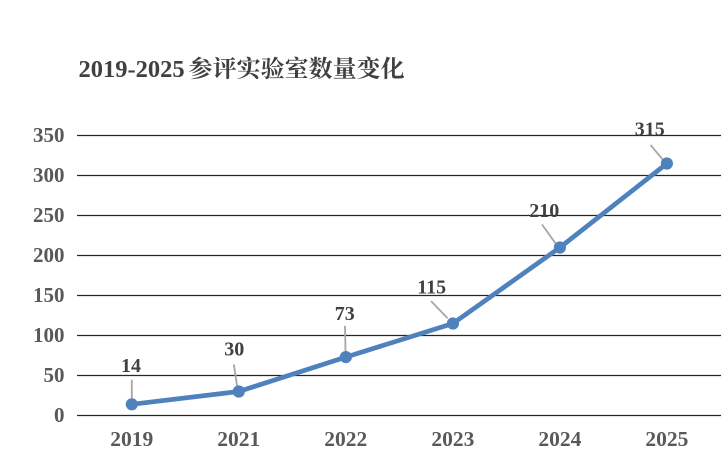 The height and width of the screenshot is (469, 723). I want to click on svg-text: 210, so click(544, 211).